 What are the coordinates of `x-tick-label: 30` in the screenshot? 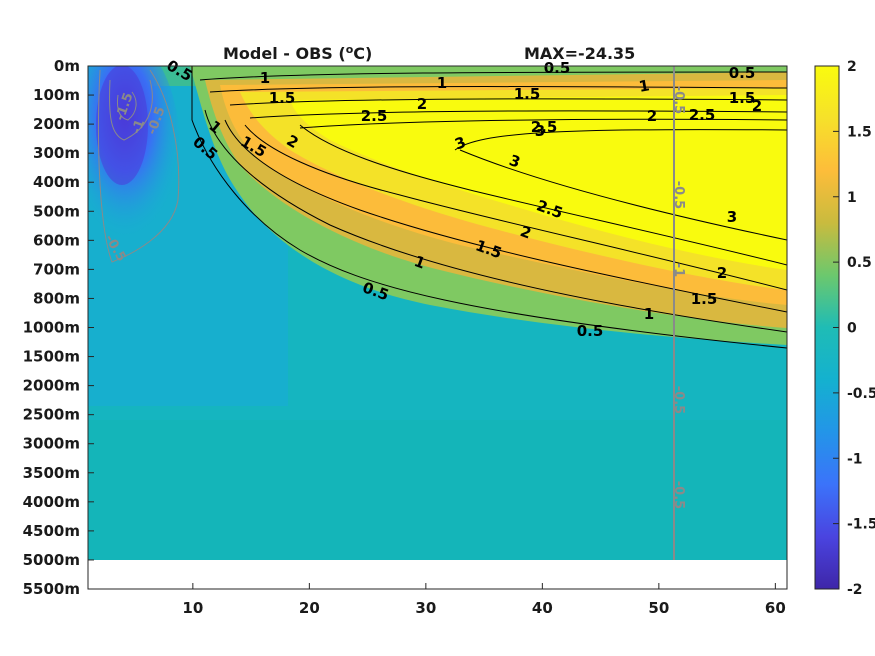 It's located at (425, 608).